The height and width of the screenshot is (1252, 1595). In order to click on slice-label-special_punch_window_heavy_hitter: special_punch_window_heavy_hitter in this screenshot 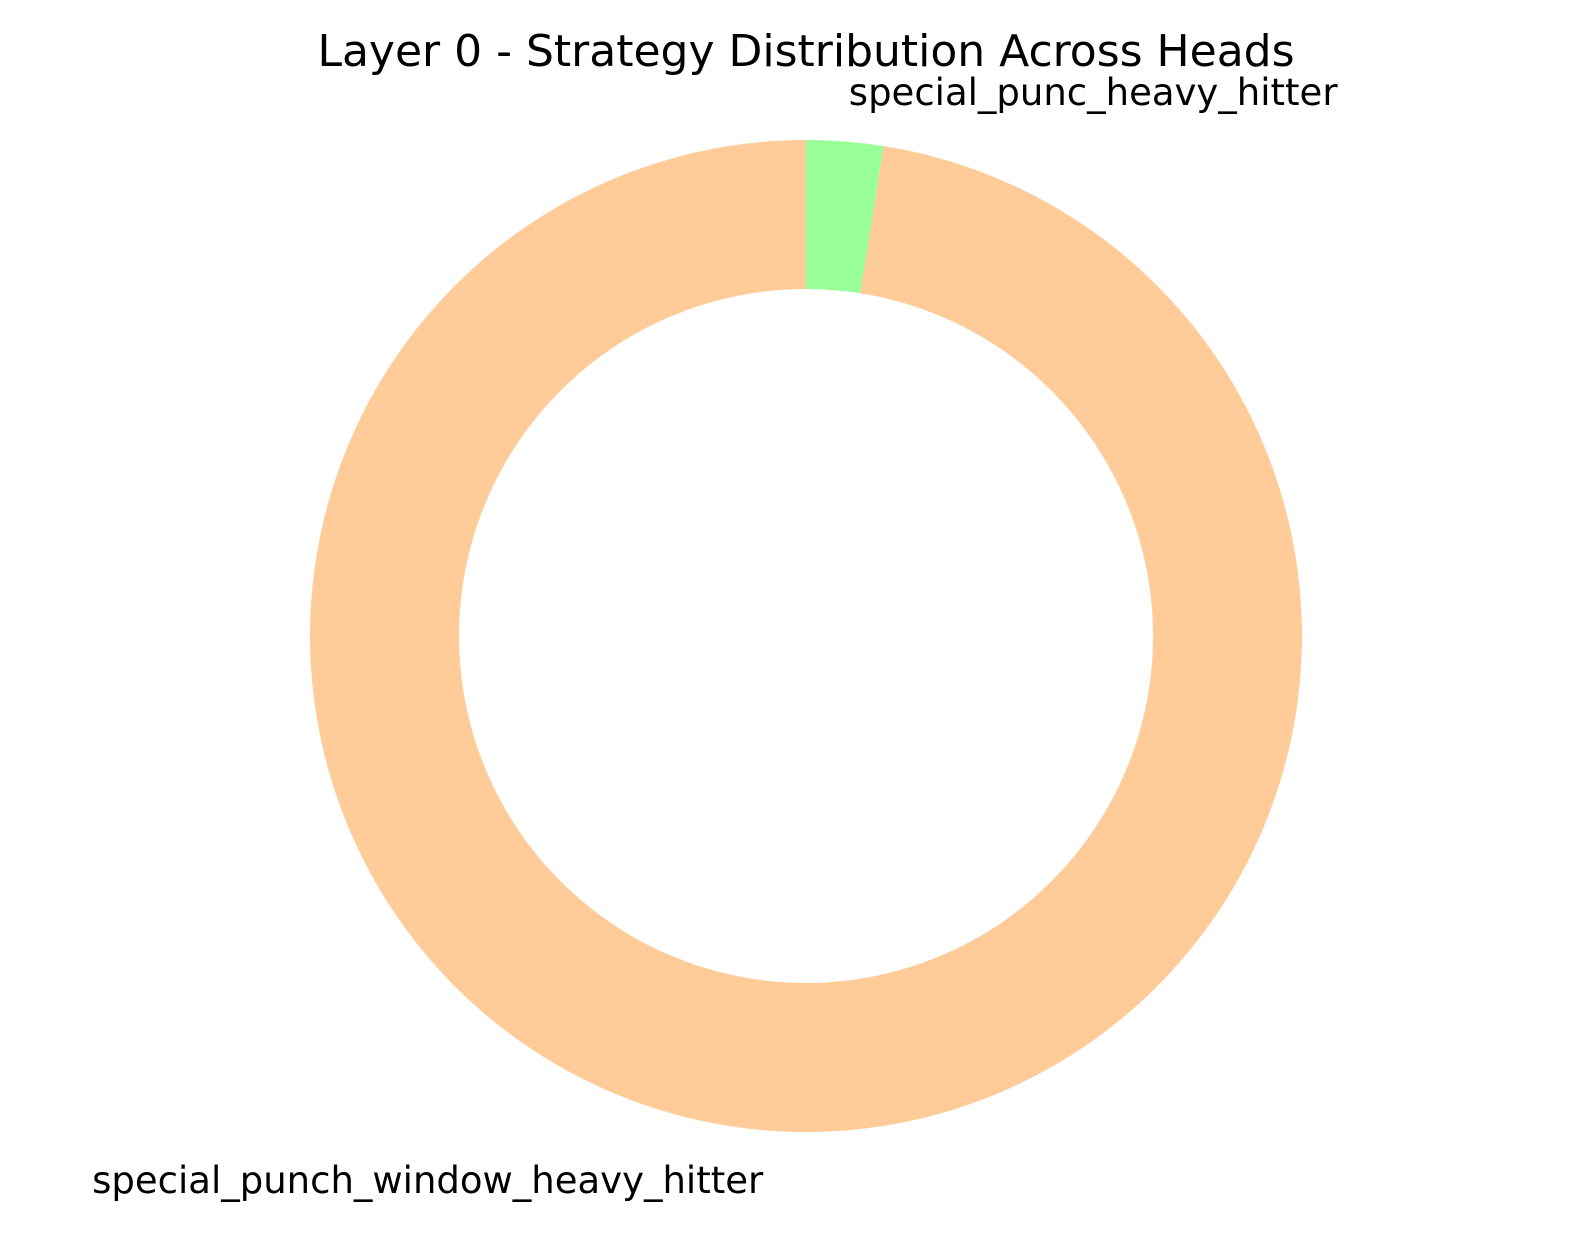, I will do `click(428, 1180)`.